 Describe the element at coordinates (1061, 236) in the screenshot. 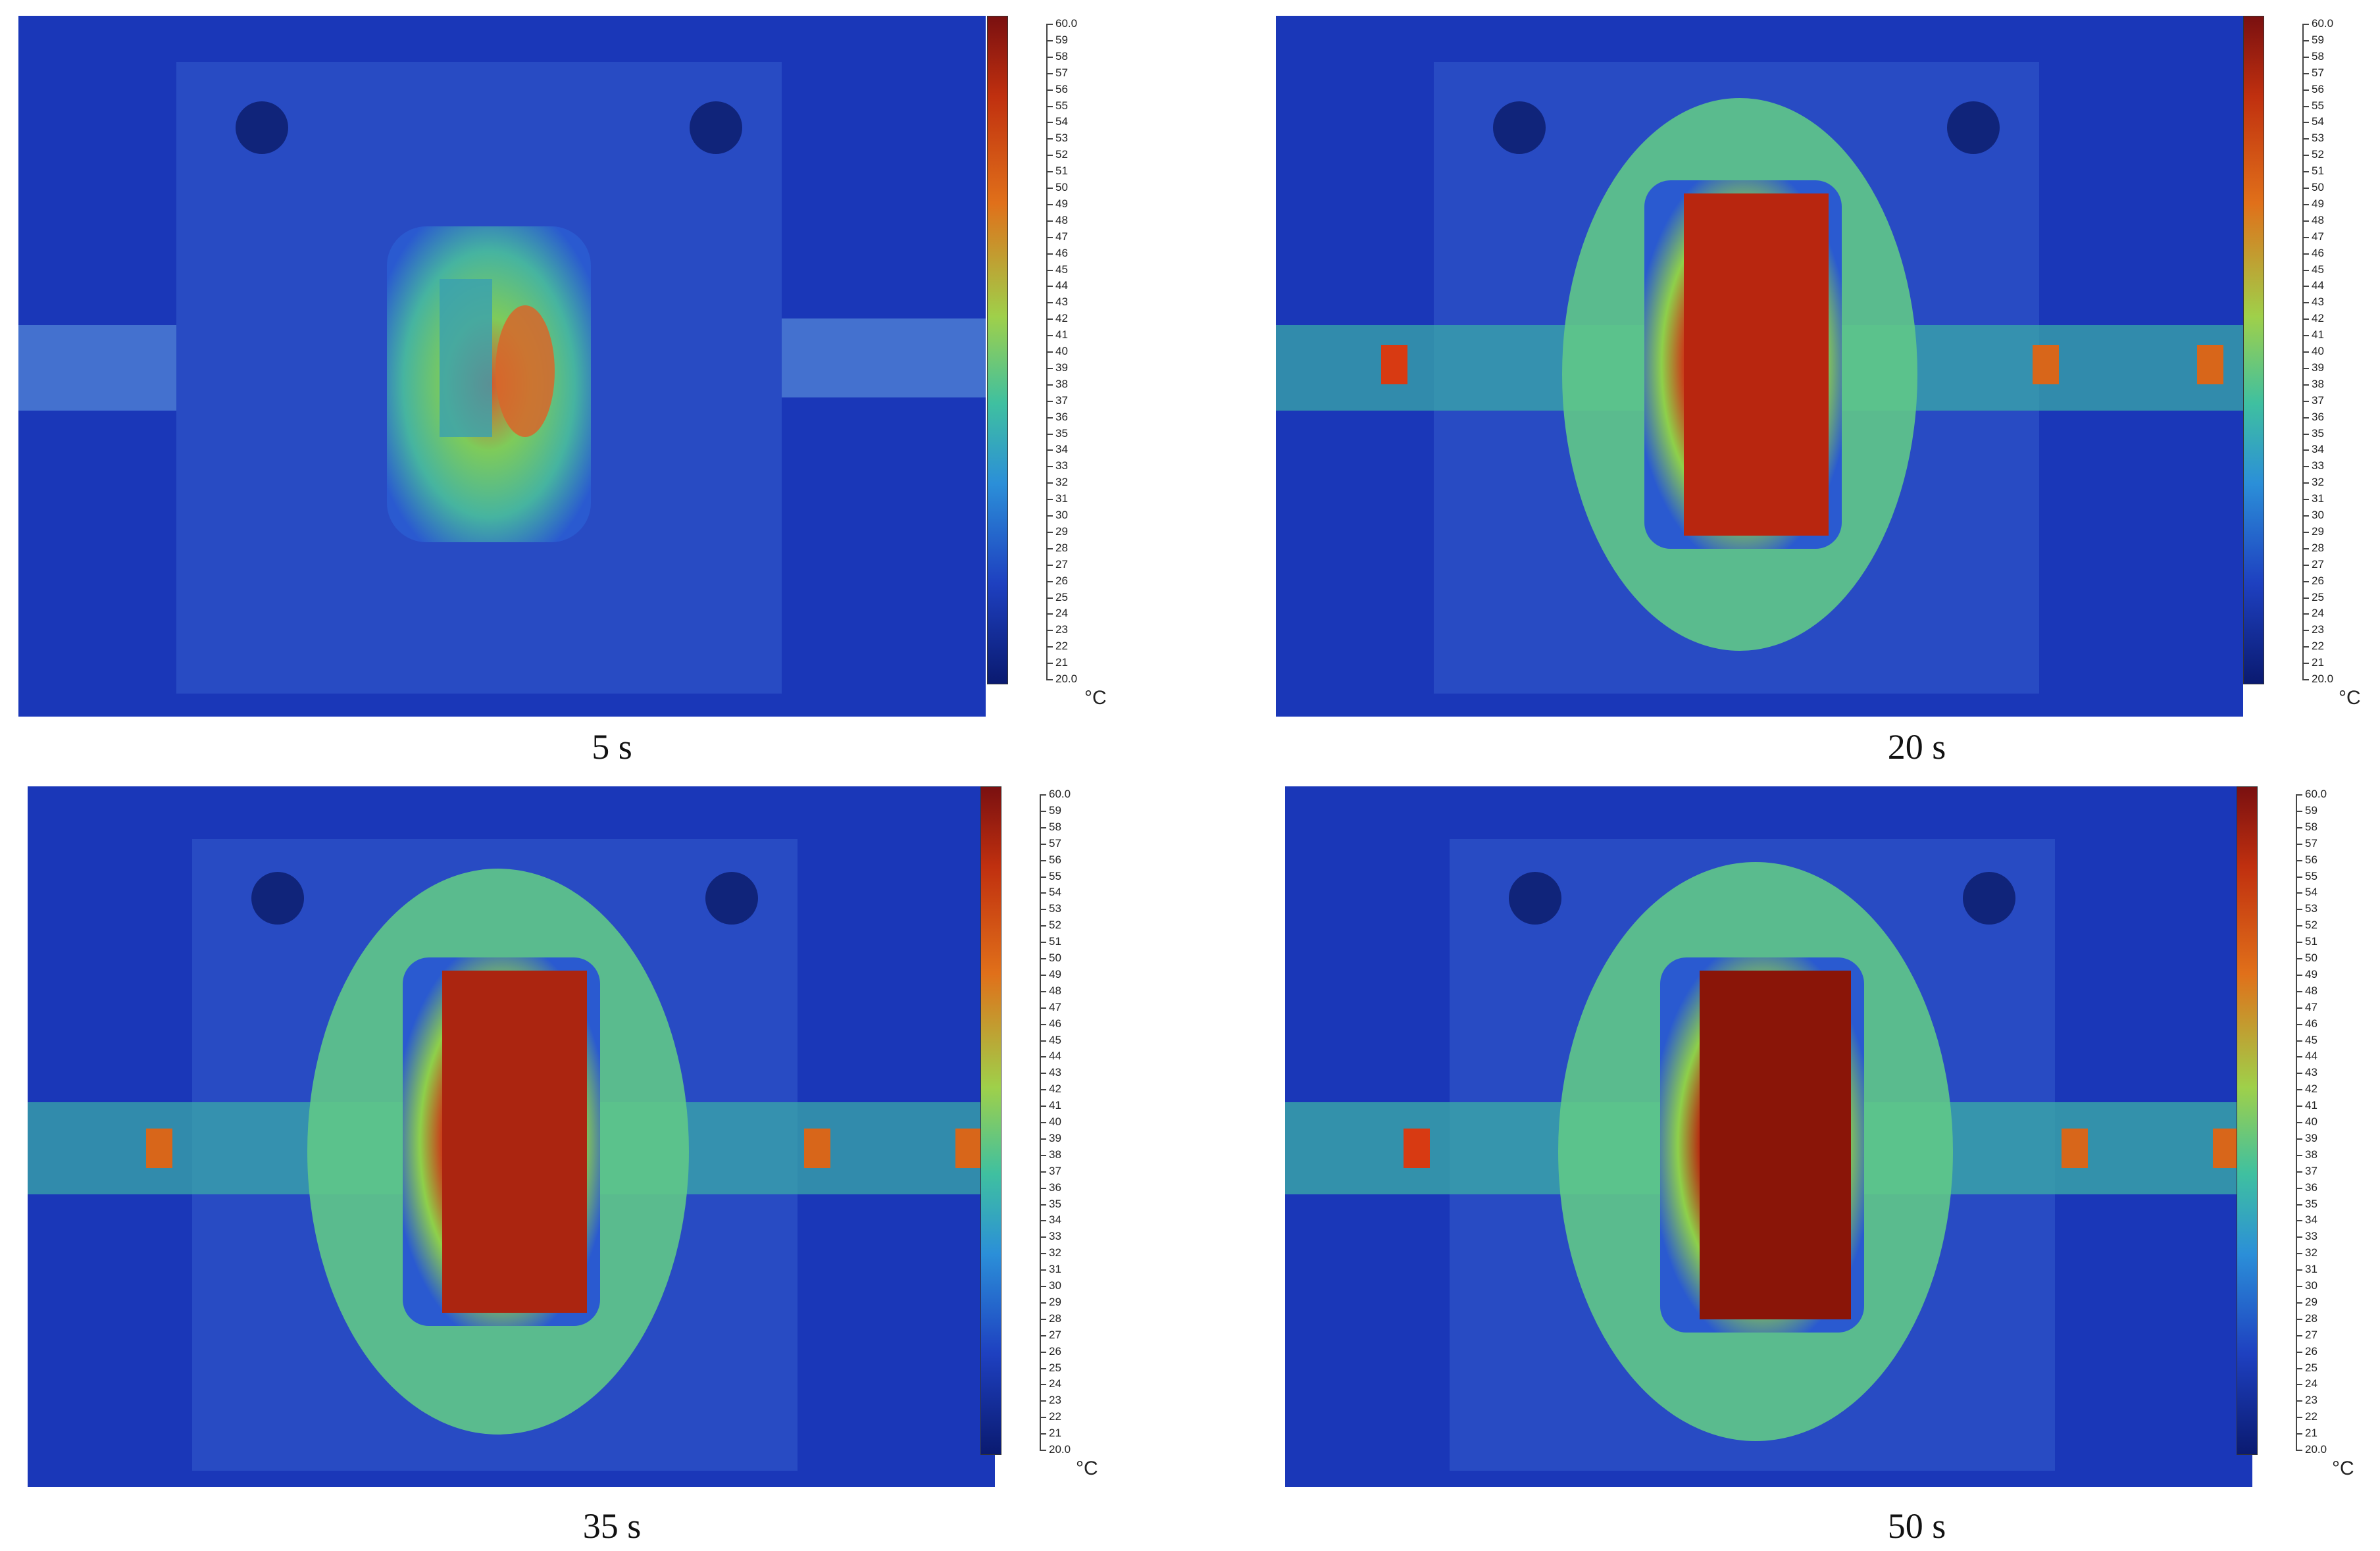

I see `scale-tick-label: 47` at that location.